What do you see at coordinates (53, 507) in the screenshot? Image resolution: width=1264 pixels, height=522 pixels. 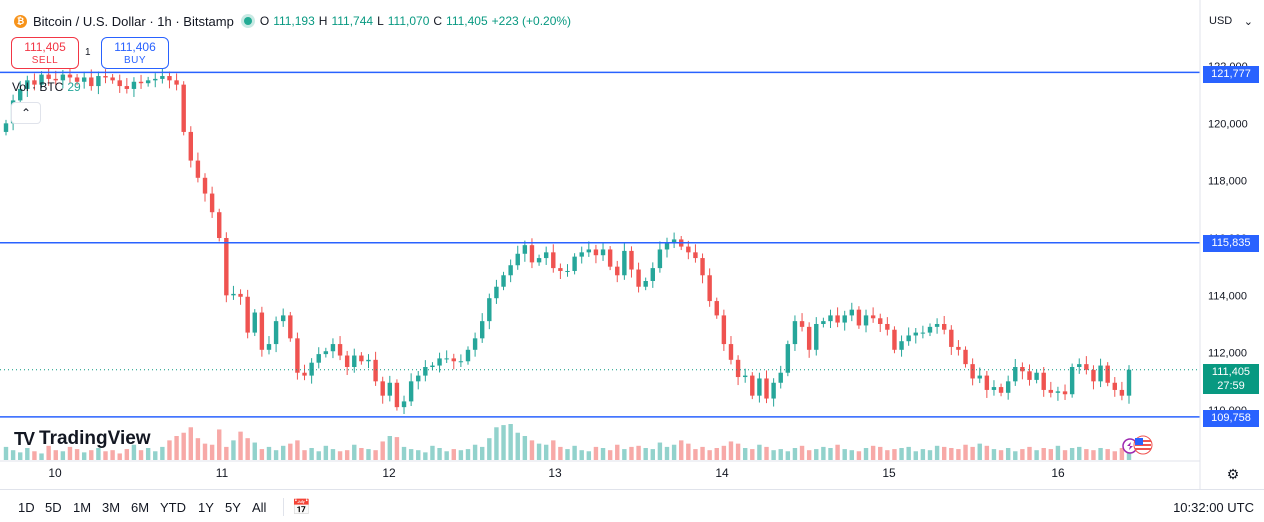 I see `range-5d: 5D` at bounding box center [53, 507].